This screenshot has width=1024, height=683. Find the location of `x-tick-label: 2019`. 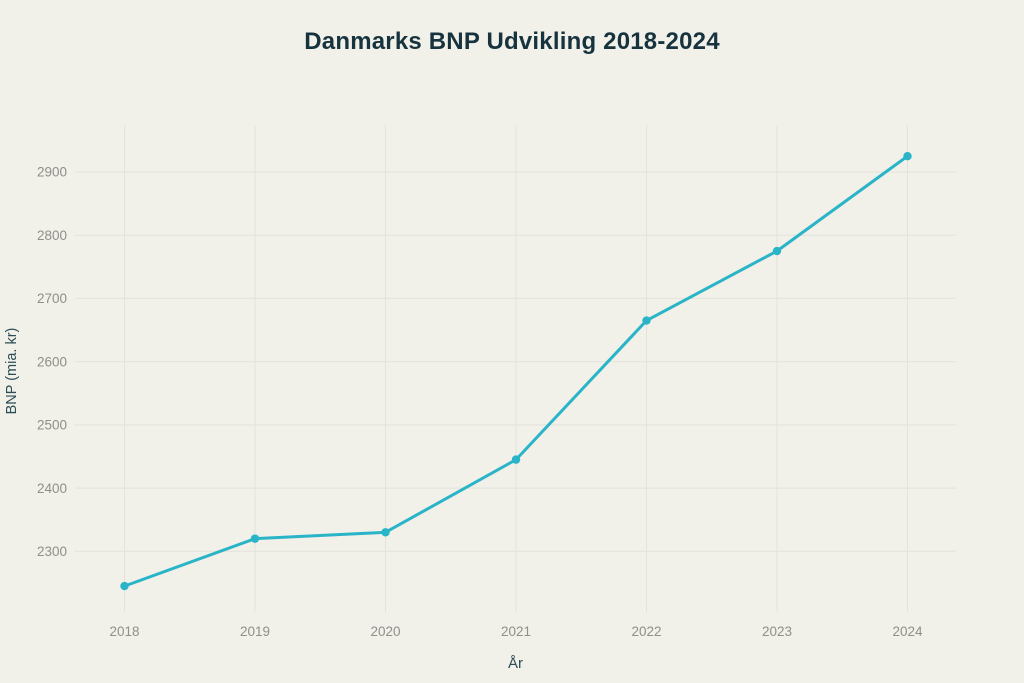

x-tick-label: 2019 is located at coordinates (255, 631).